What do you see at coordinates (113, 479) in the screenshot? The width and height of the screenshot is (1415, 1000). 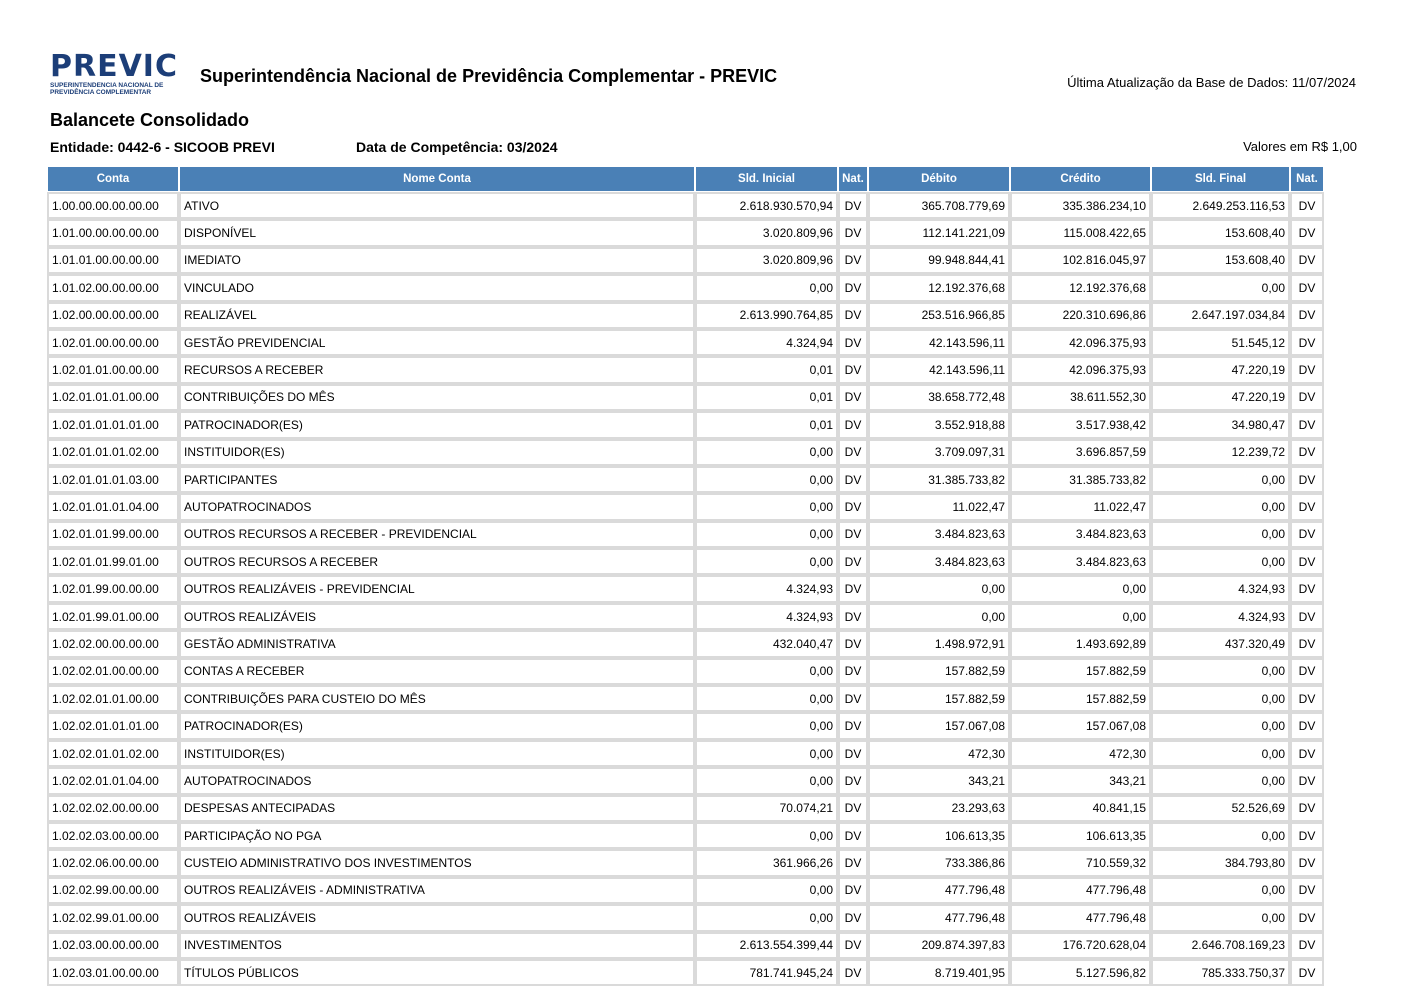 I see `cell-conta: 1.02.01.01.01.03.00` at bounding box center [113, 479].